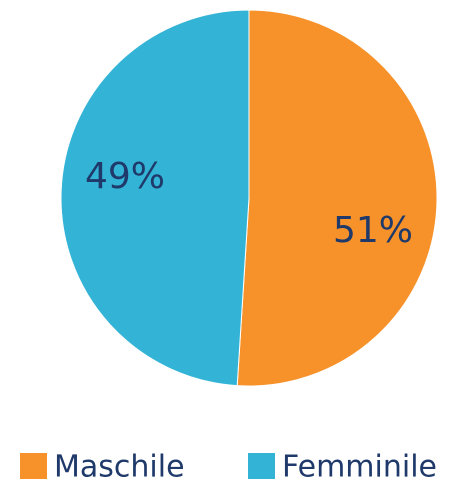 This screenshot has height=482, width=467. What do you see at coordinates (373, 230) in the screenshot?
I see `data-label: 51%` at bounding box center [373, 230].